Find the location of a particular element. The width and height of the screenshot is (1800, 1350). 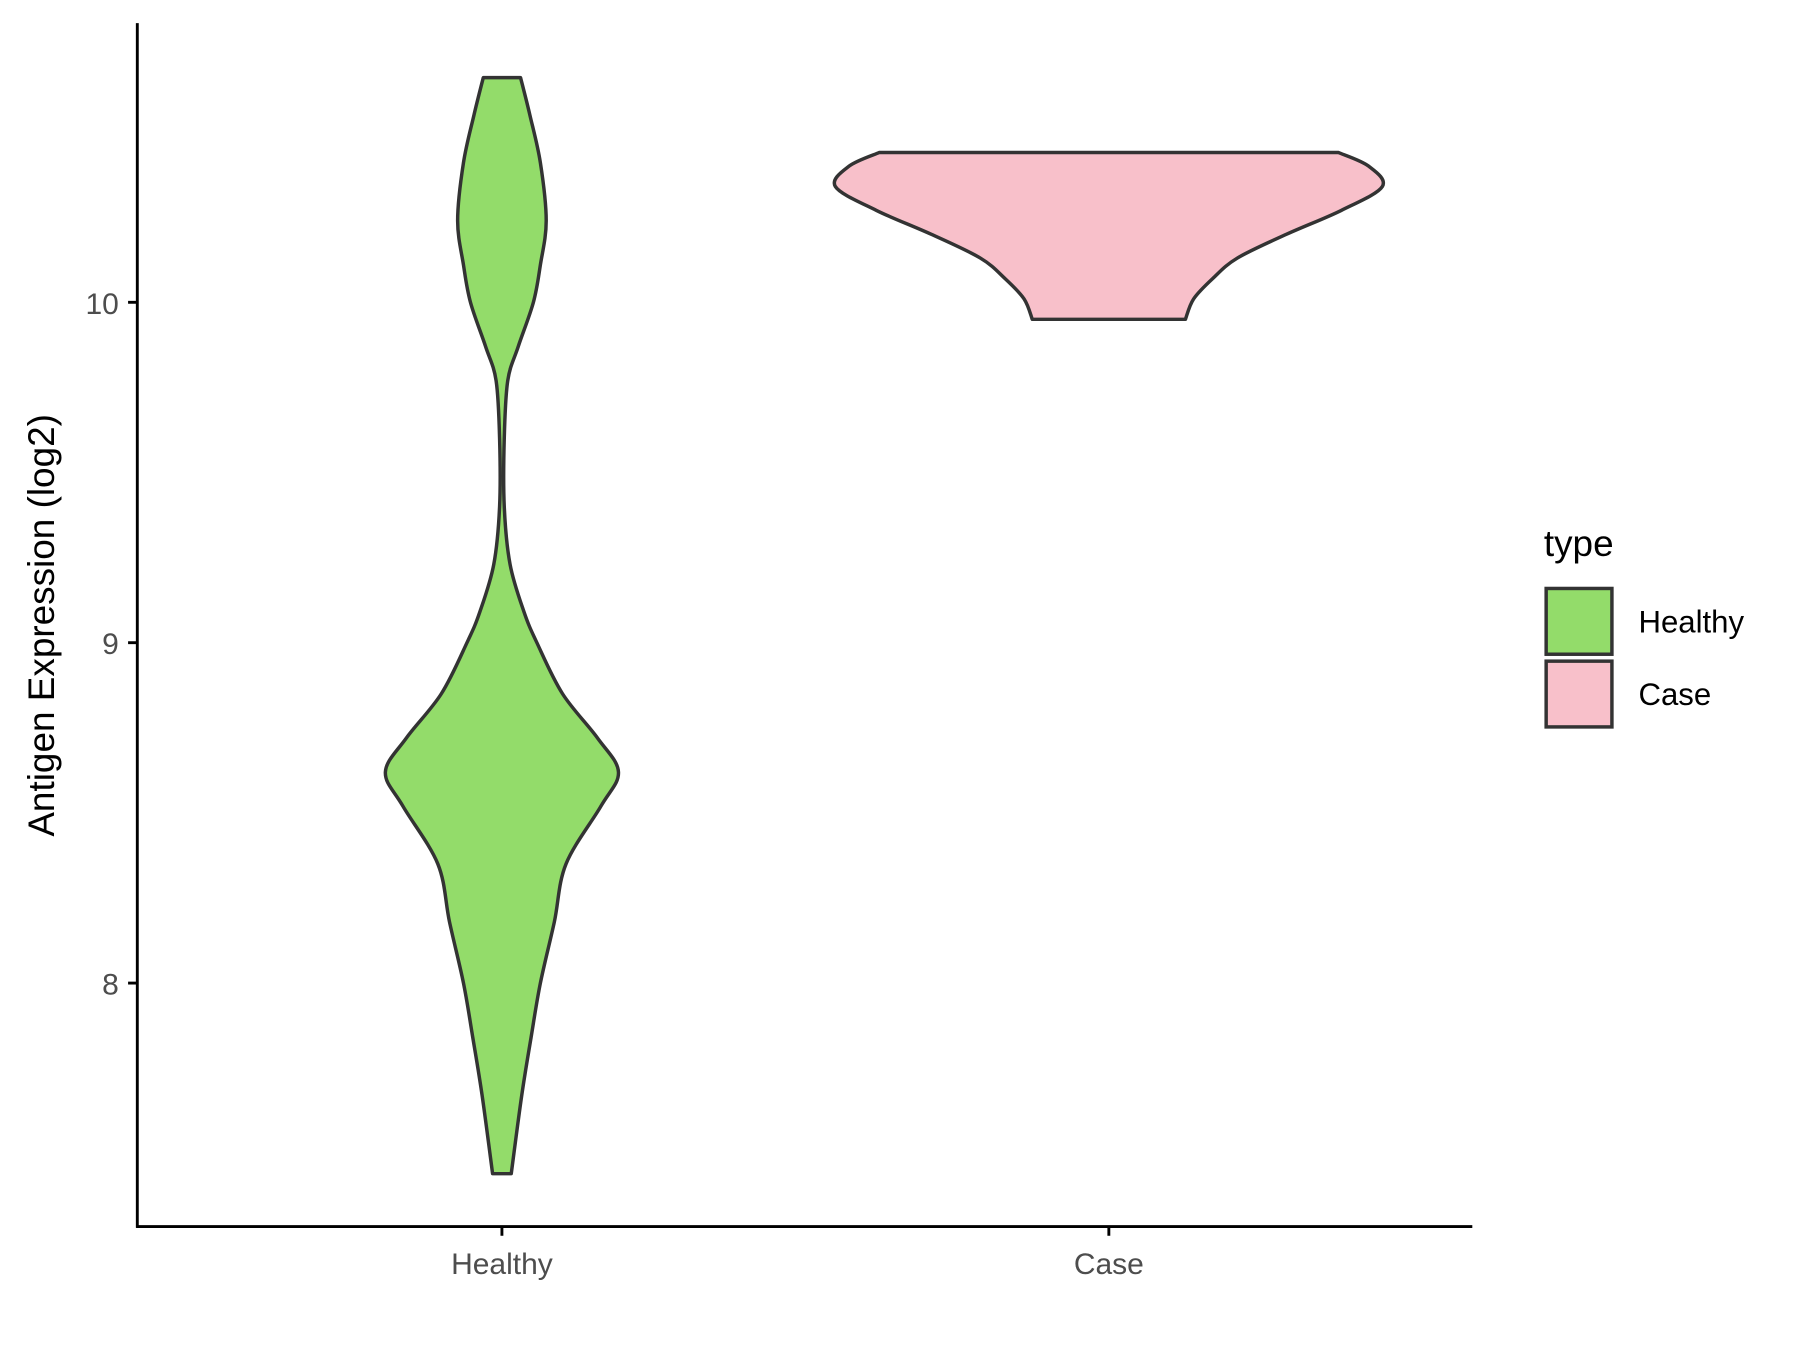

legend-label: Case is located at coordinates (1674, 694).